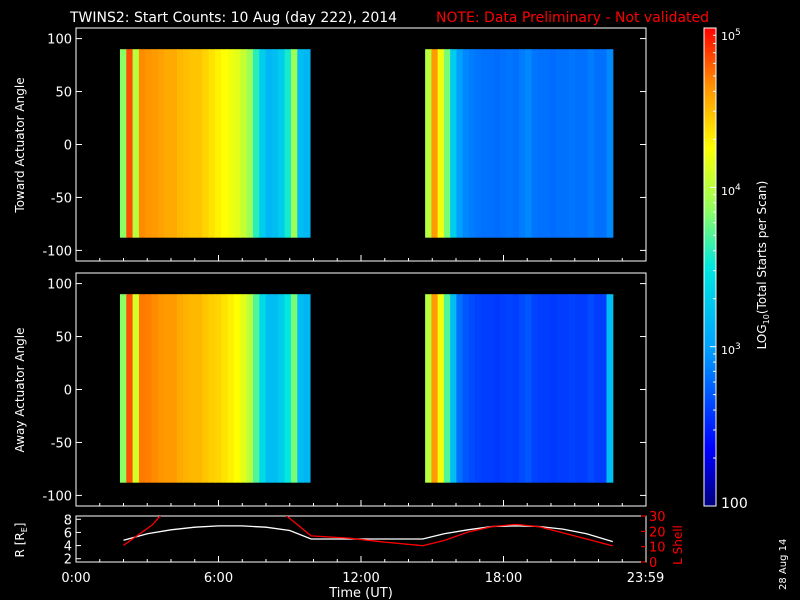 The width and height of the screenshot is (800, 600). Describe the element at coordinates (657, 532) in the screenshot. I see `lshell-tick-label: 20` at that location.